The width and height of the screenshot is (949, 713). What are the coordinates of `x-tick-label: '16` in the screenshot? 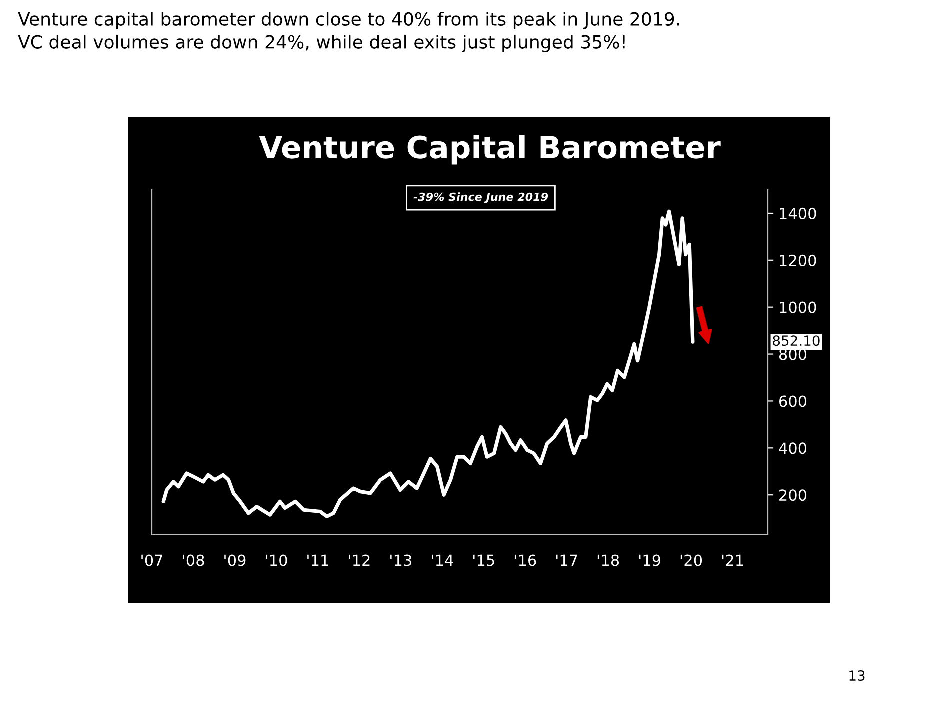 It's located at (525, 560).